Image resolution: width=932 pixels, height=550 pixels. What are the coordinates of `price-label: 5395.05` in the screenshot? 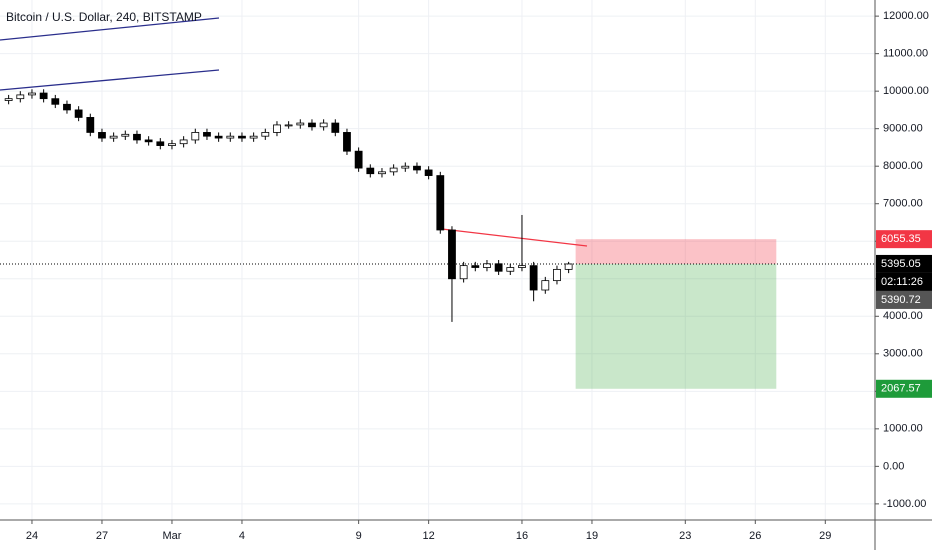 It's located at (901, 264).